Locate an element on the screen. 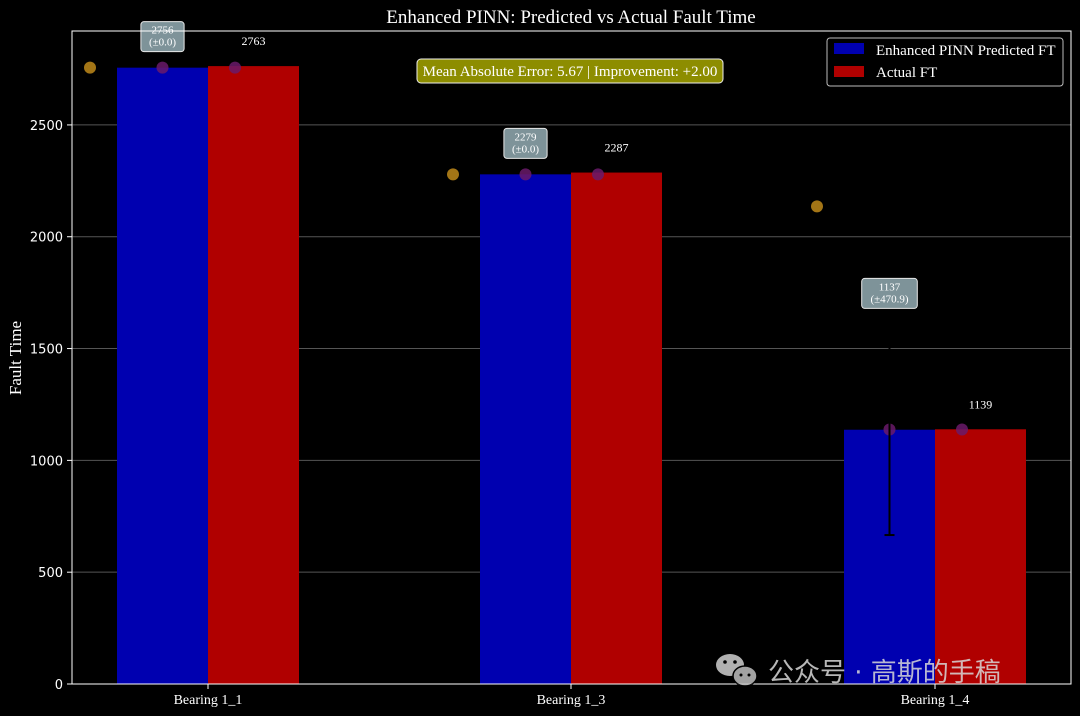 Image resolution: width=1080 pixels, height=716 pixels. actual-value-label: 2763 is located at coordinates (254, 41).